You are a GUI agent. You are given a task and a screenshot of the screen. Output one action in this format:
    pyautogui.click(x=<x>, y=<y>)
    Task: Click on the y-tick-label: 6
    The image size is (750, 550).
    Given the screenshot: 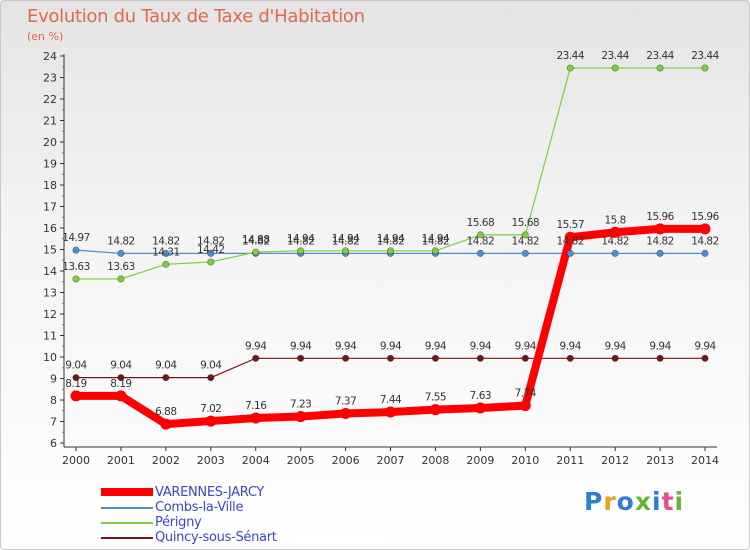 What is the action you would take?
    pyautogui.click(x=53, y=443)
    